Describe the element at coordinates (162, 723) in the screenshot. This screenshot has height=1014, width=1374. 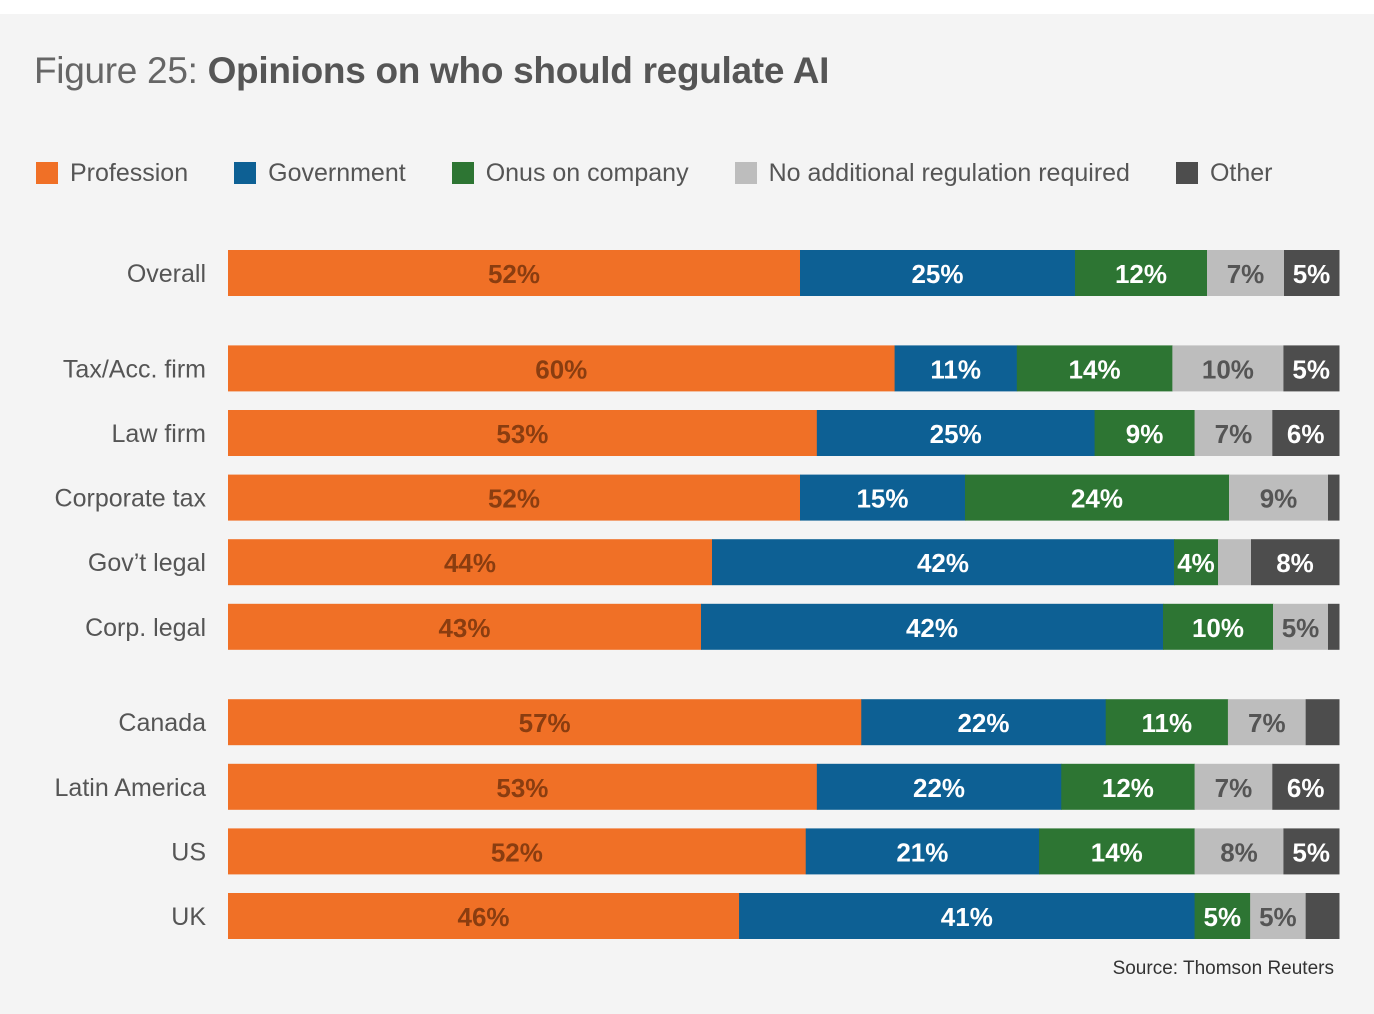
I see `category-label: Canada` at that location.